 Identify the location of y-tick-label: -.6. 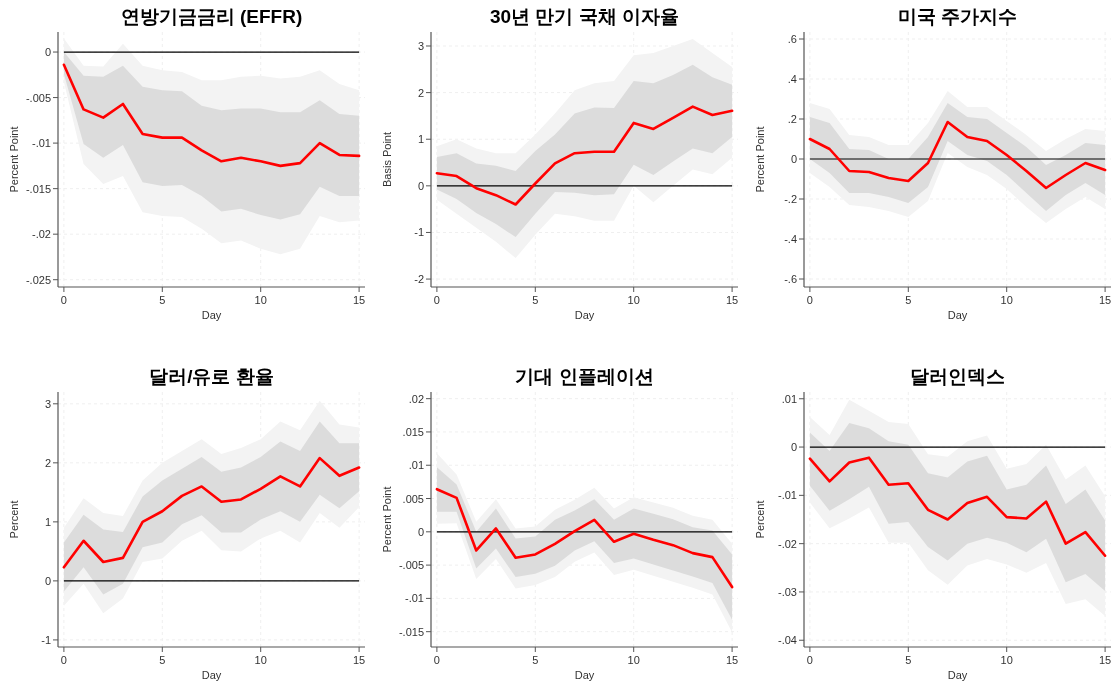
(790, 279).